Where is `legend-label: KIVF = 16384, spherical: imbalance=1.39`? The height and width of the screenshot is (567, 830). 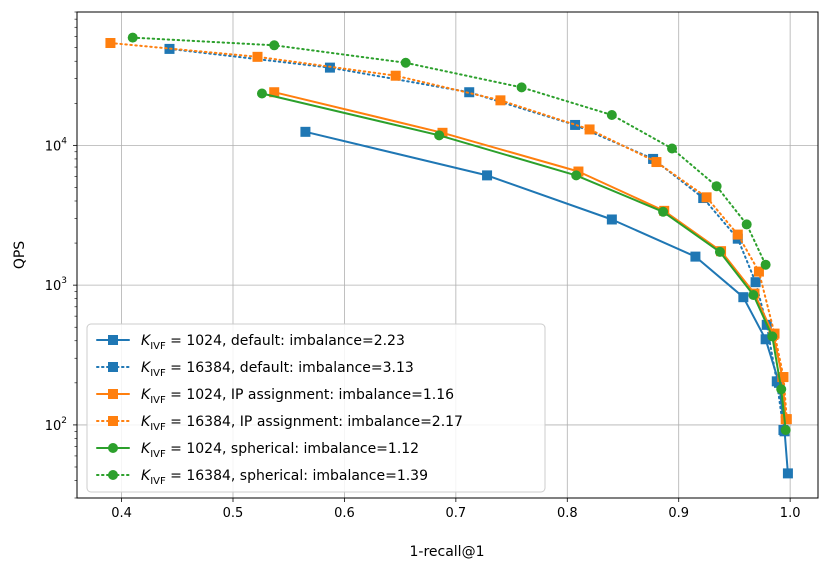 legend-label: KIVF = 16384, spherical: imbalance=1.39 is located at coordinates (284, 477).